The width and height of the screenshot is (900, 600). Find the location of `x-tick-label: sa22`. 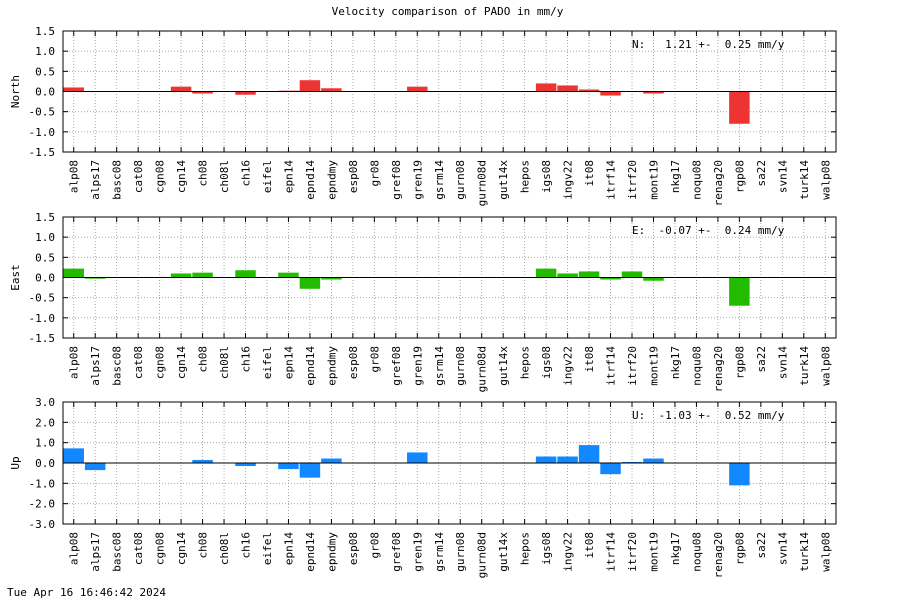

x-tick-label: sa22 is located at coordinates (761, 359).